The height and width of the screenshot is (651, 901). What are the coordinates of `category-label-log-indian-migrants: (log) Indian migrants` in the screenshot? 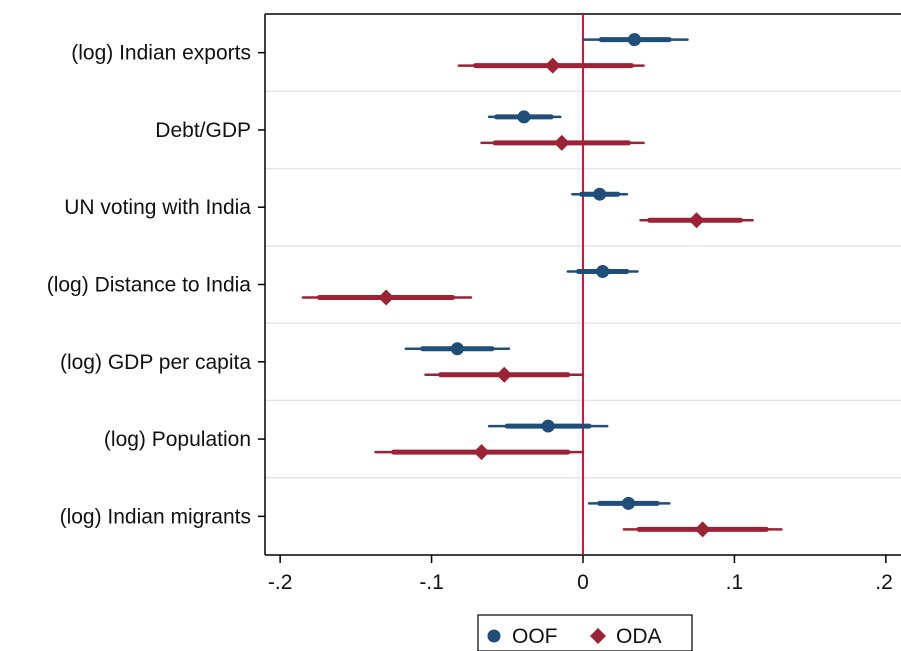 It's located at (155, 516).